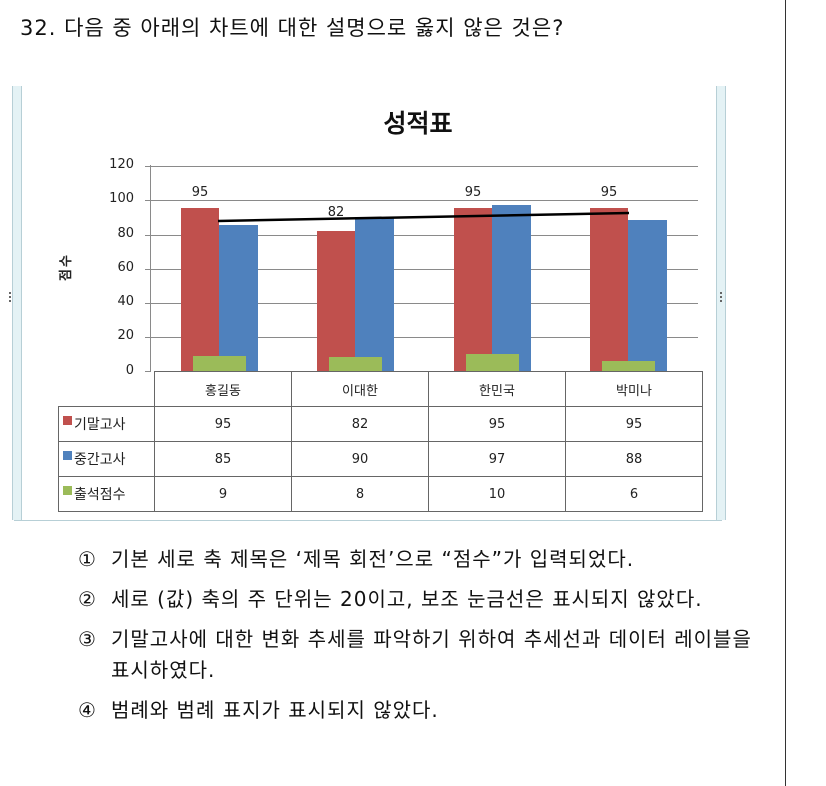  Describe the element at coordinates (125, 335) in the screenshot. I see `y-tick-label: 20` at that location.